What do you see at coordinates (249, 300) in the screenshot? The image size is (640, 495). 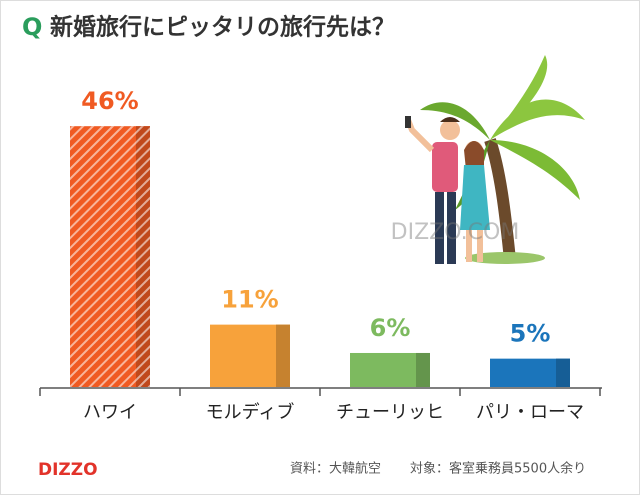 I see `value-label: 11%` at bounding box center [249, 300].